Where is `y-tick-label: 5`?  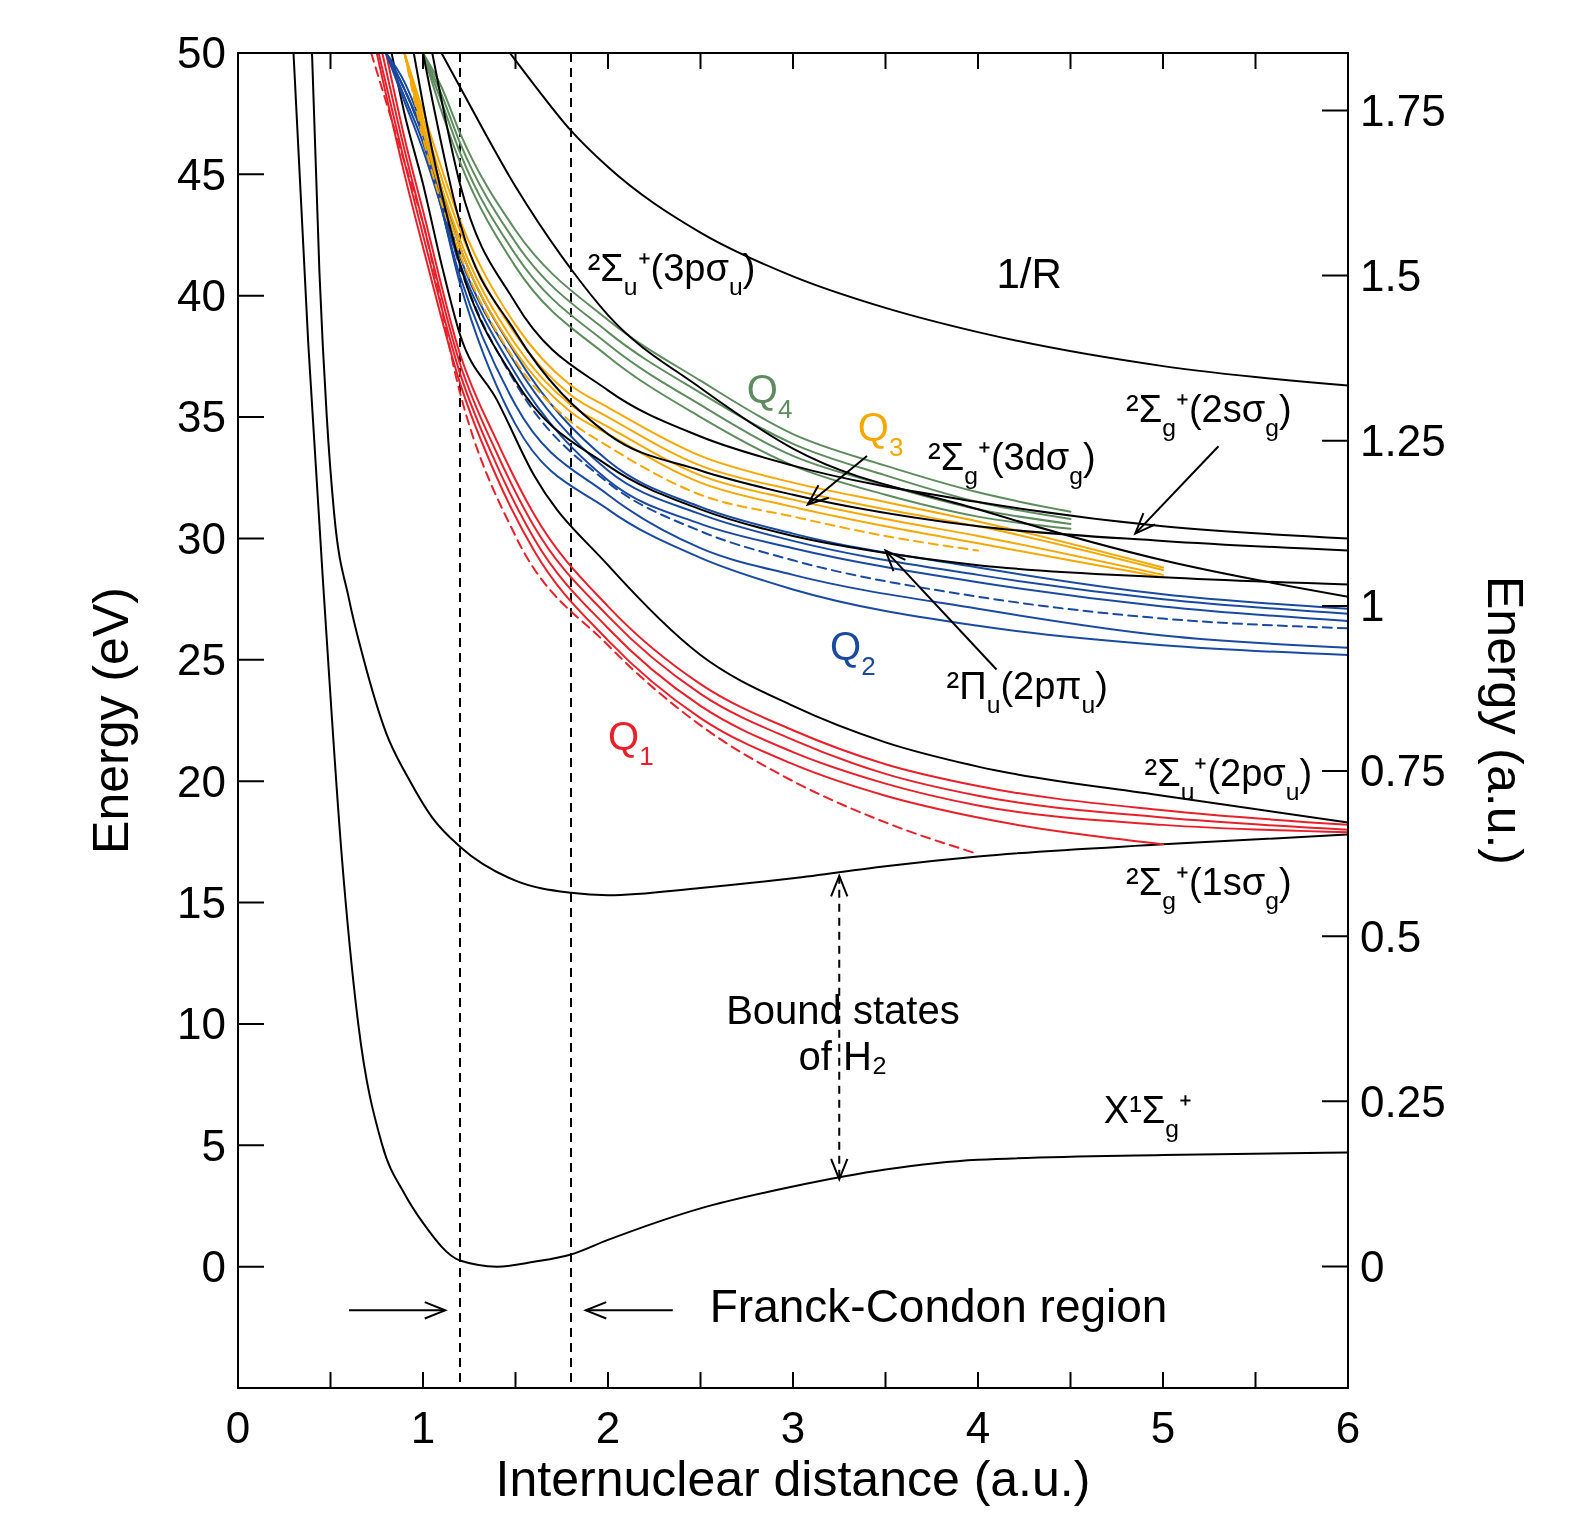 y-tick-label: 5 is located at coordinates (213, 1145).